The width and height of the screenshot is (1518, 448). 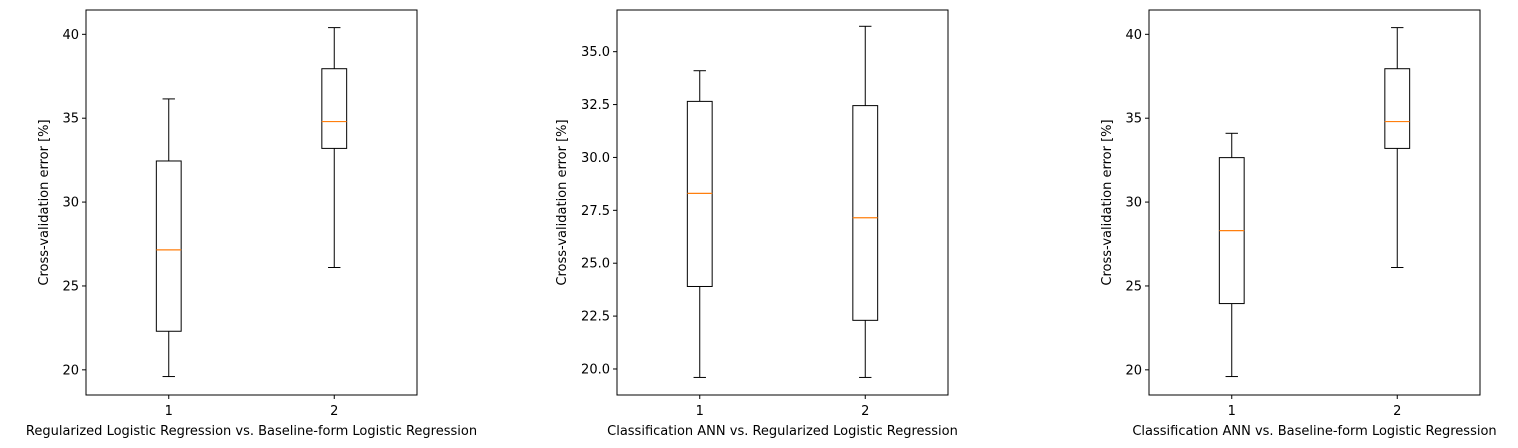 I want to click on y-tick-label: 32.5, so click(x=595, y=105).